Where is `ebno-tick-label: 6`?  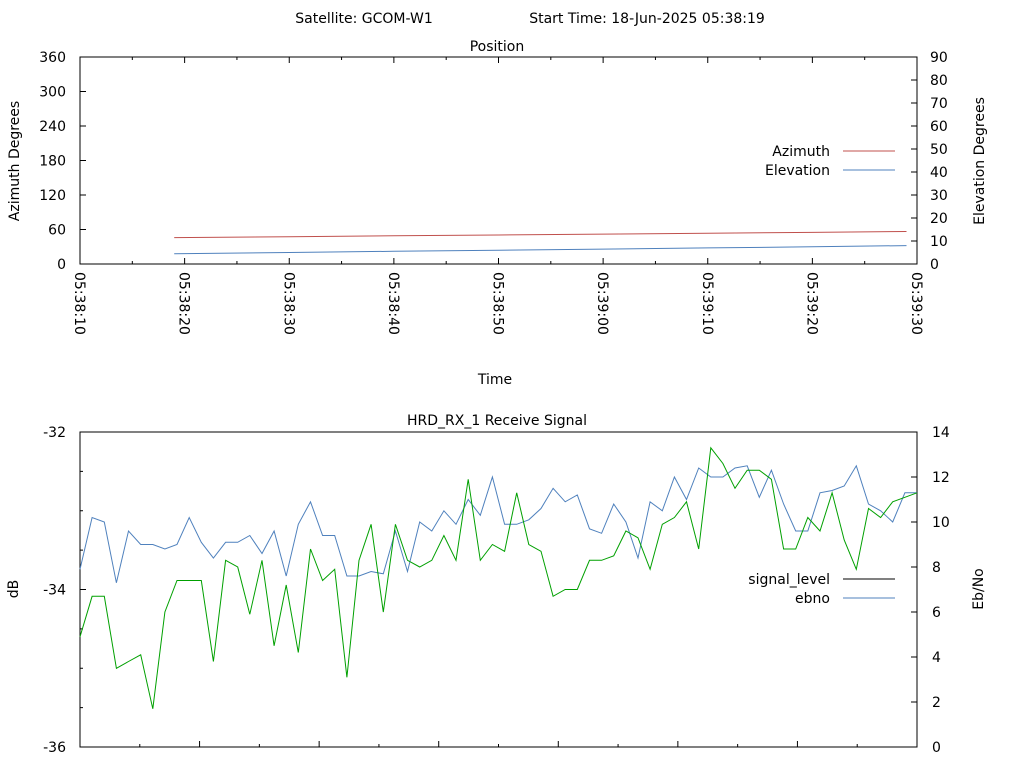 ebno-tick-label: 6 is located at coordinates (936, 613).